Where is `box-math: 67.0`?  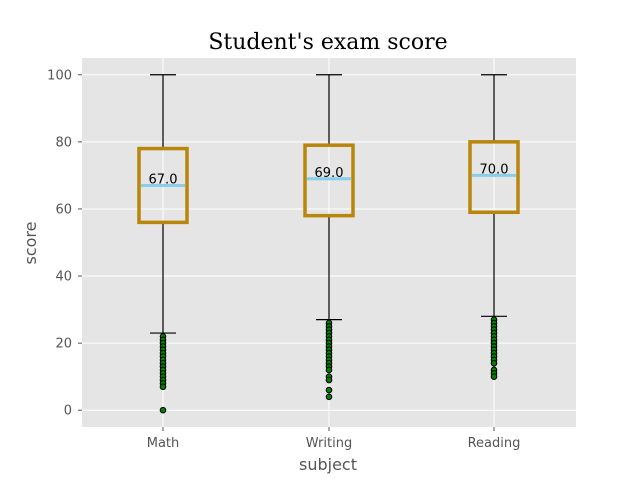
box-math: 67.0 is located at coordinates (163, 244).